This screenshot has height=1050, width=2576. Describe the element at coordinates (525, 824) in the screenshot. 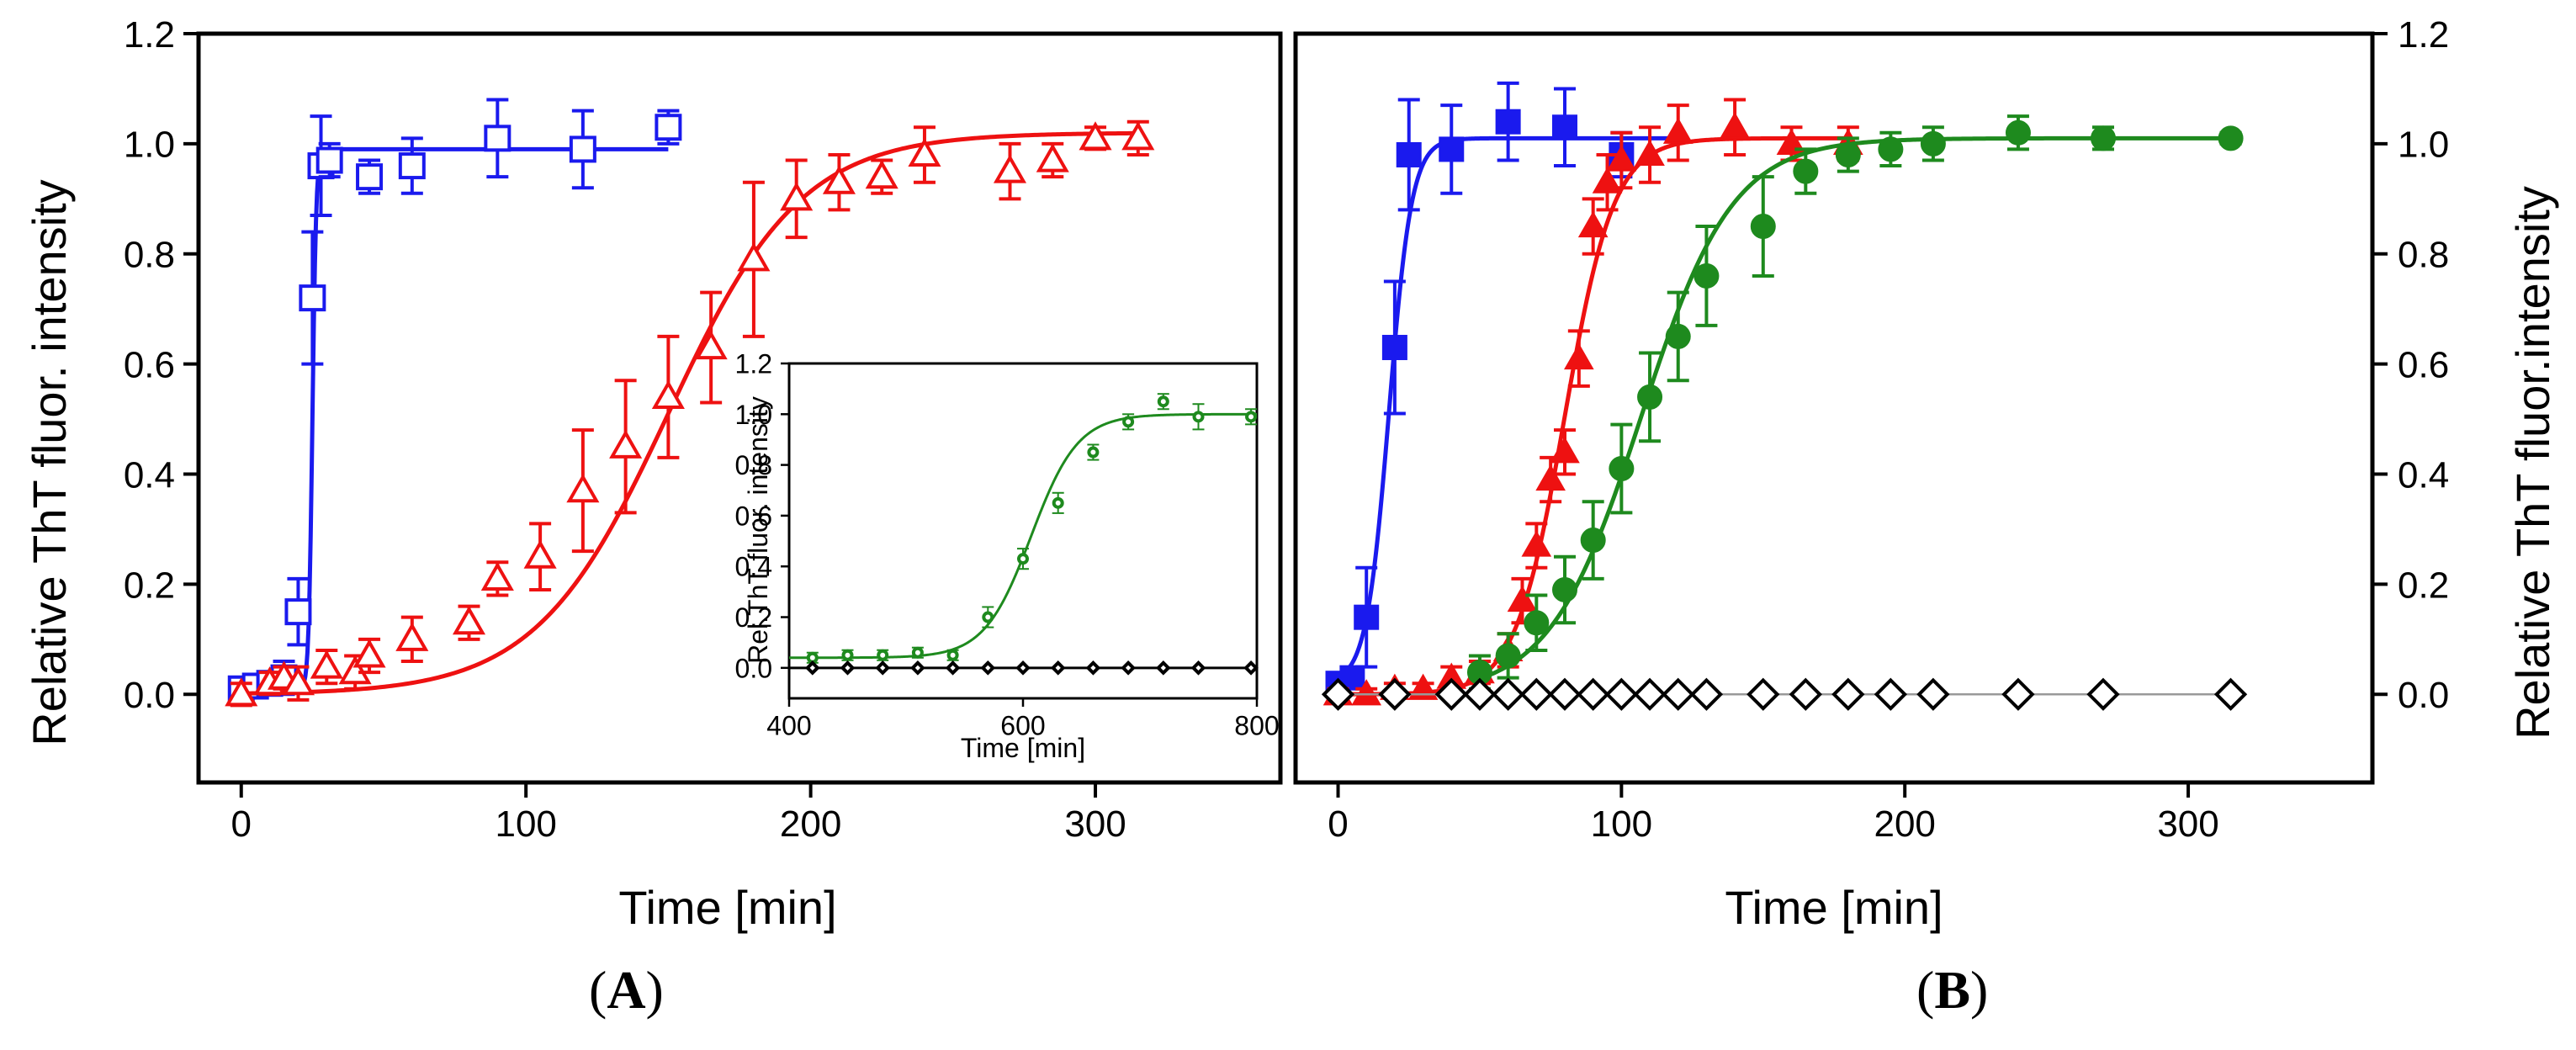

I see `chart-a-xtick-label: 100` at that location.